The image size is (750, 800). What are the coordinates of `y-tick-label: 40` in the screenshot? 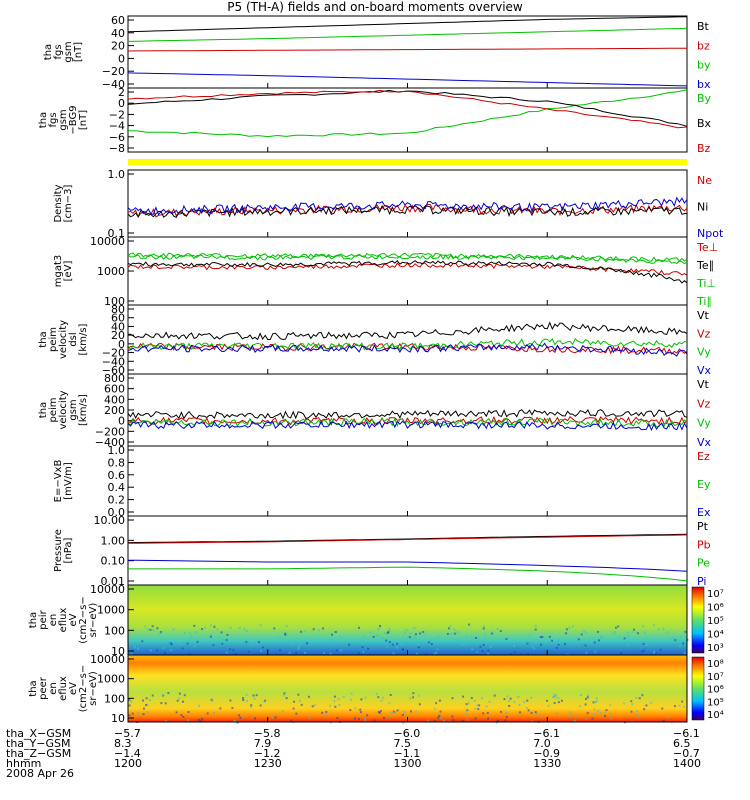 It's located at (118, 326).